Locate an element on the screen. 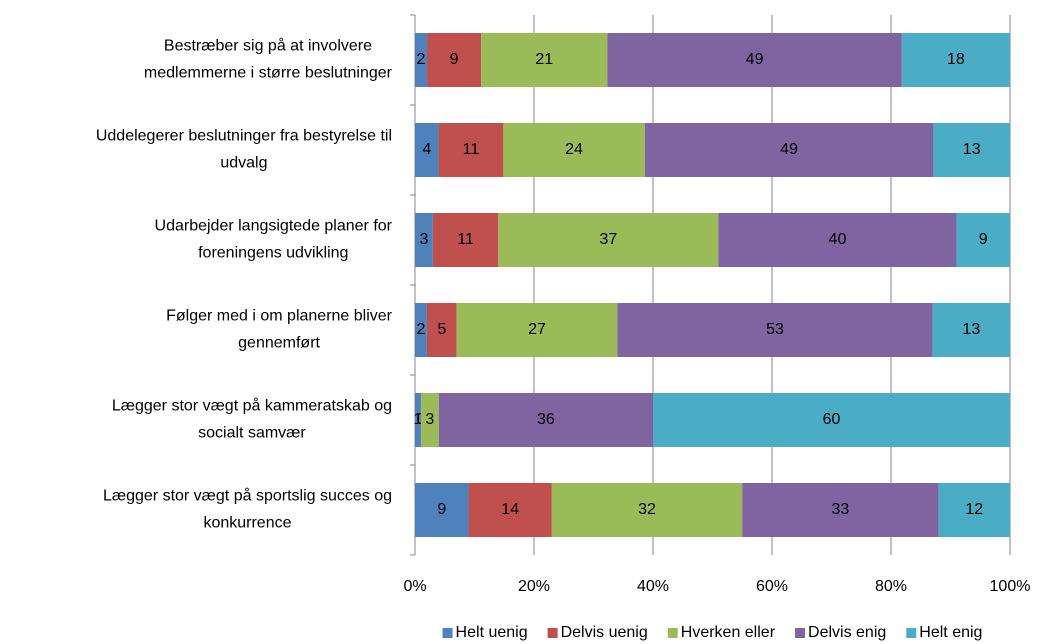 The image size is (1038, 644). y-tick-label: Lægger stor vægt på kammeratskab og is located at coordinates (252, 406).